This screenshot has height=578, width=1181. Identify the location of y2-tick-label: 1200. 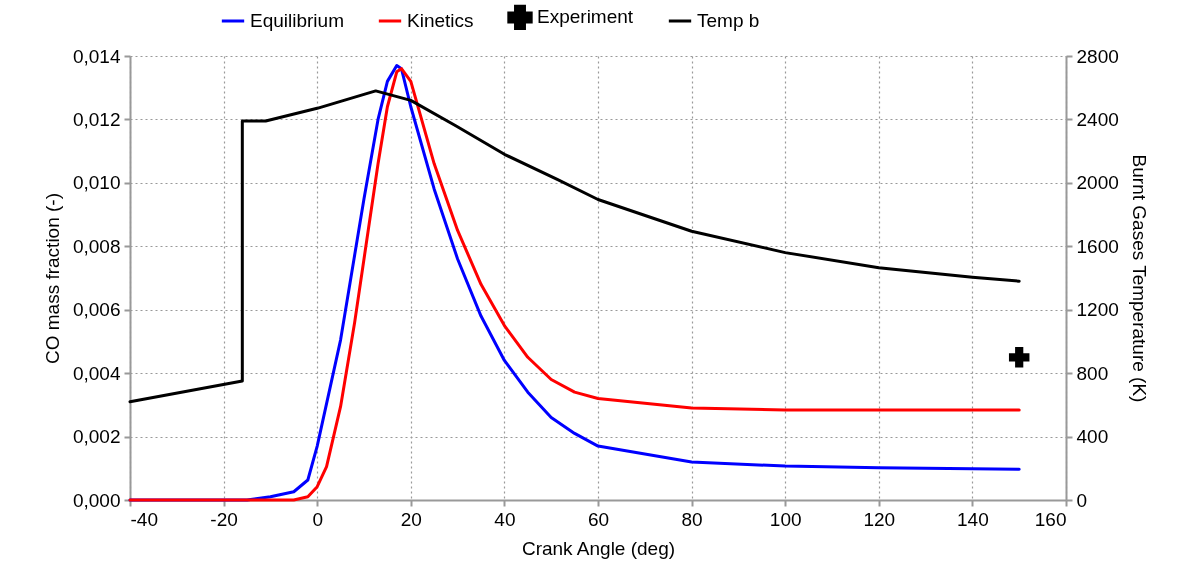
(1097, 310).